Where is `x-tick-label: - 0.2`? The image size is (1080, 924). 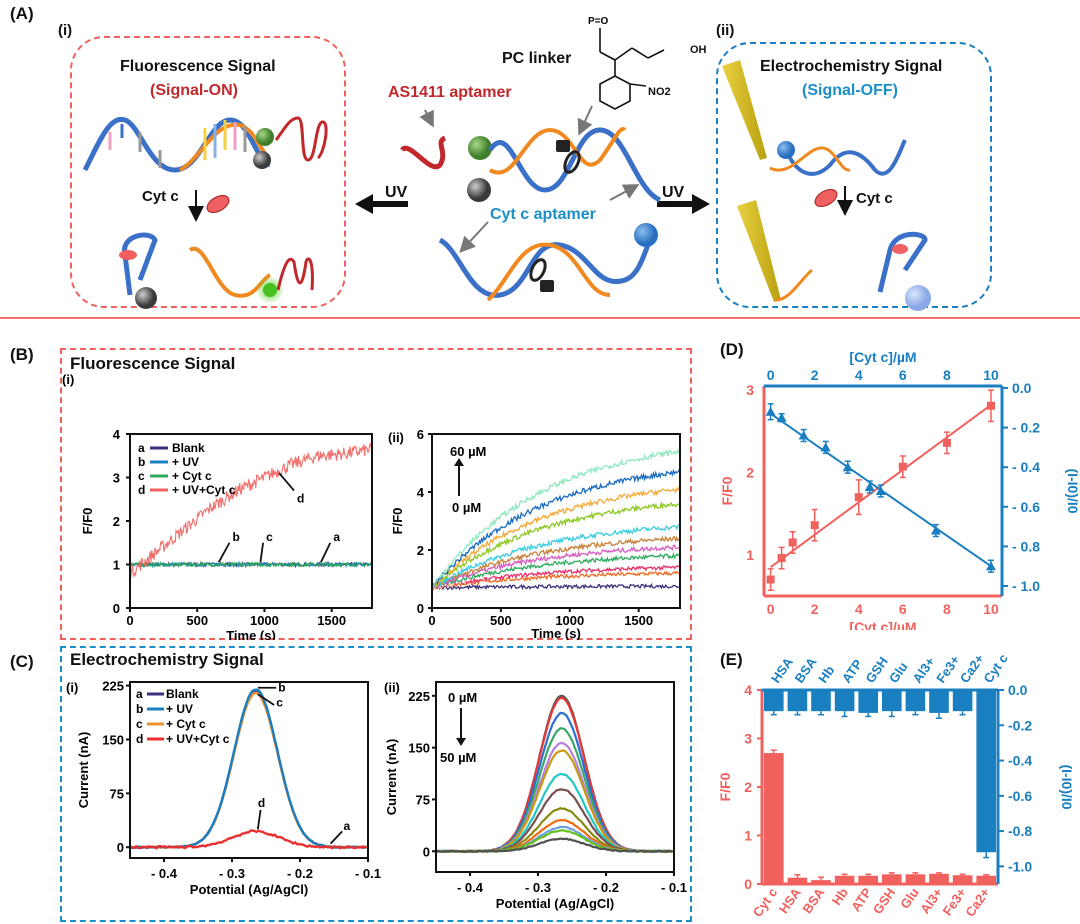
x-tick-label: - 0.2 is located at coordinates (606, 887).